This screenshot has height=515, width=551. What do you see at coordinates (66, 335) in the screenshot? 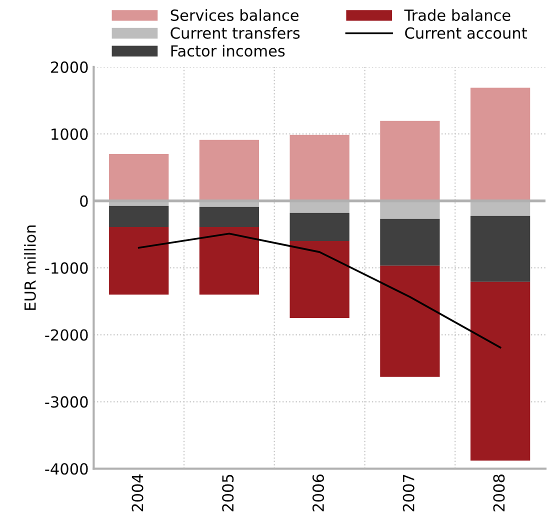
I see `y-tick-label: -2000` at bounding box center [66, 335].